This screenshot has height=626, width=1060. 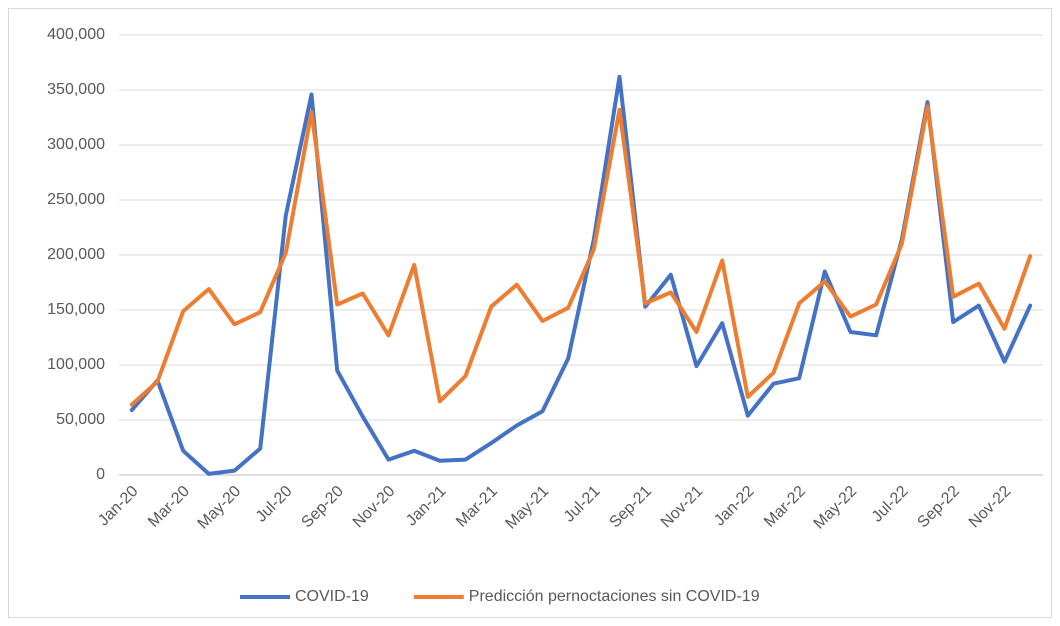 What do you see at coordinates (80, 419) in the screenshot?
I see `y-tick-label: 50,000` at bounding box center [80, 419].